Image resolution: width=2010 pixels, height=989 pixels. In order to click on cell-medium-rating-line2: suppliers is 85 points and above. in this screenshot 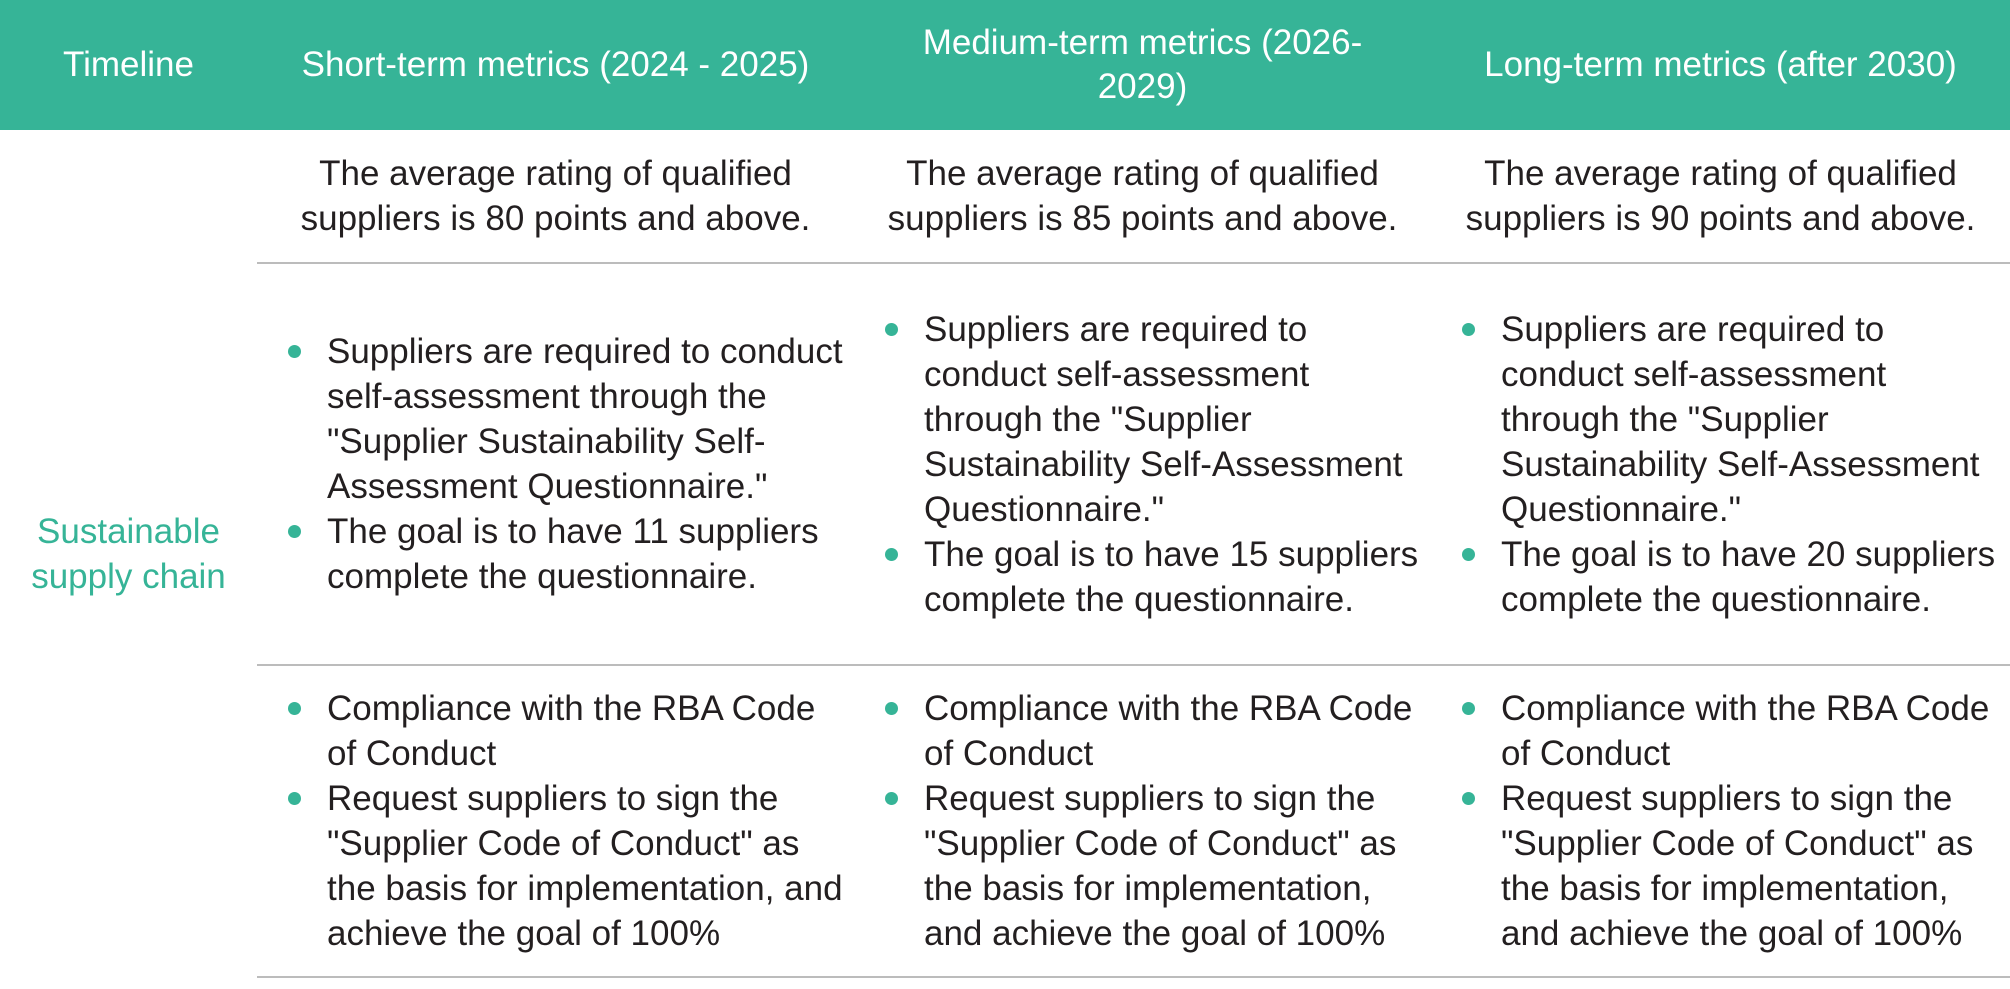, I will do `click(1142, 218)`.